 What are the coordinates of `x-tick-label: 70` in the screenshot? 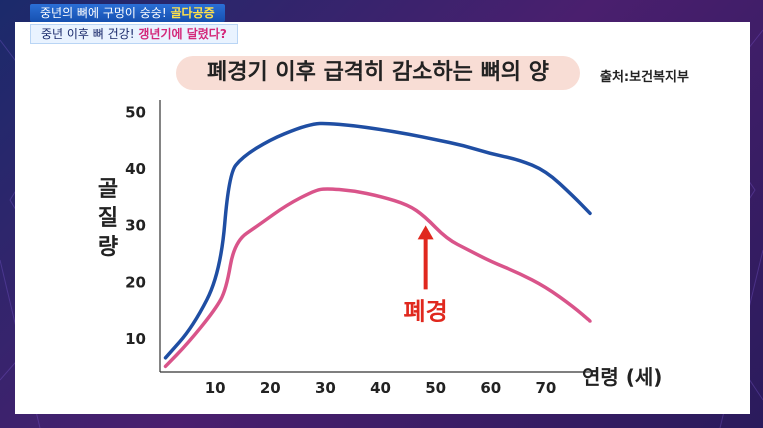 It's located at (545, 388).